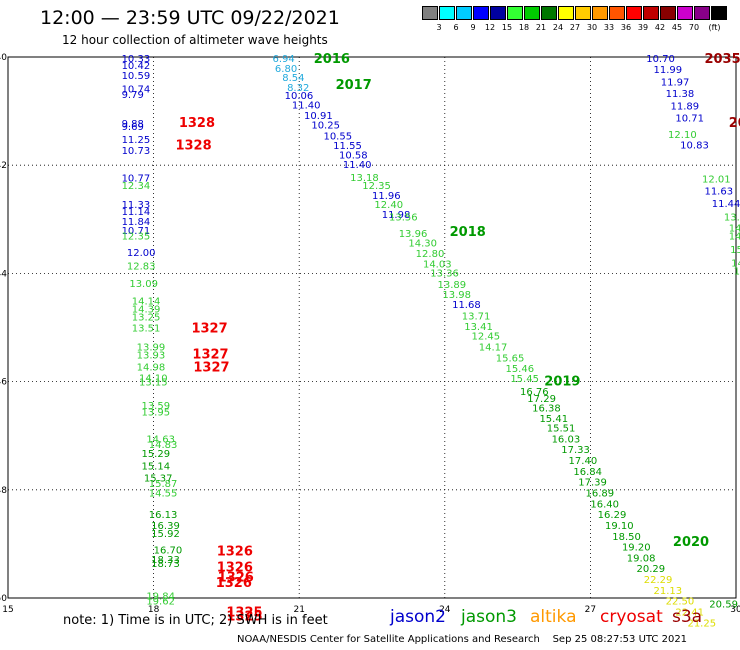 The width and height of the screenshot is (740, 650). What do you see at coordinates (437, 265) in the screenshot?
I see `swh-value-cryosat: 14.03` at bounding box center [437, 265].